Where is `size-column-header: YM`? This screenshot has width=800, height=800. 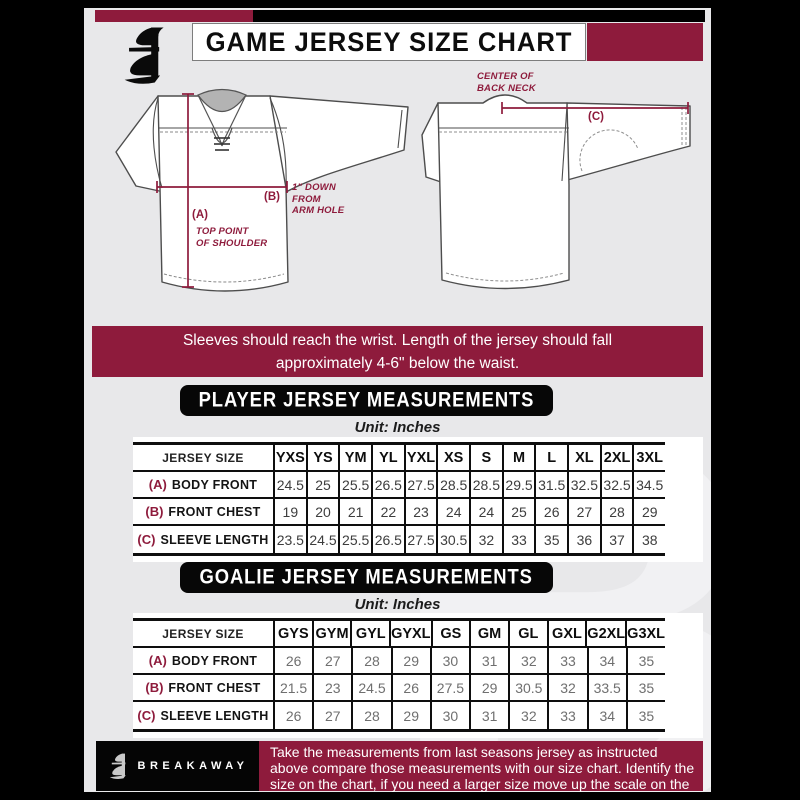 size-column-header: YM is located at coordinates (354, 457).